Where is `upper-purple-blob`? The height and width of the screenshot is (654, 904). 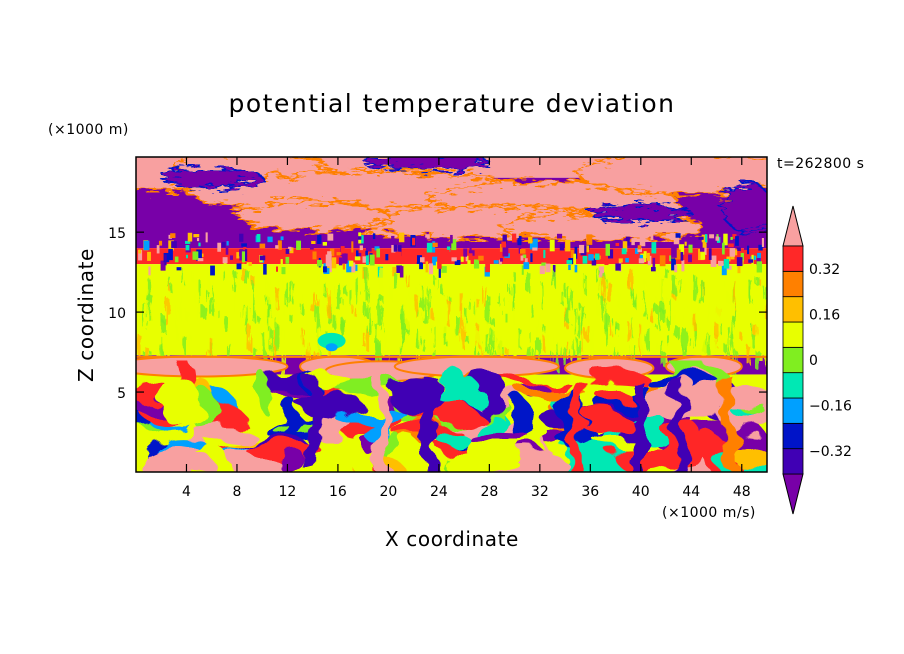 upper-purple-blob is located at coordinates (744, 208).